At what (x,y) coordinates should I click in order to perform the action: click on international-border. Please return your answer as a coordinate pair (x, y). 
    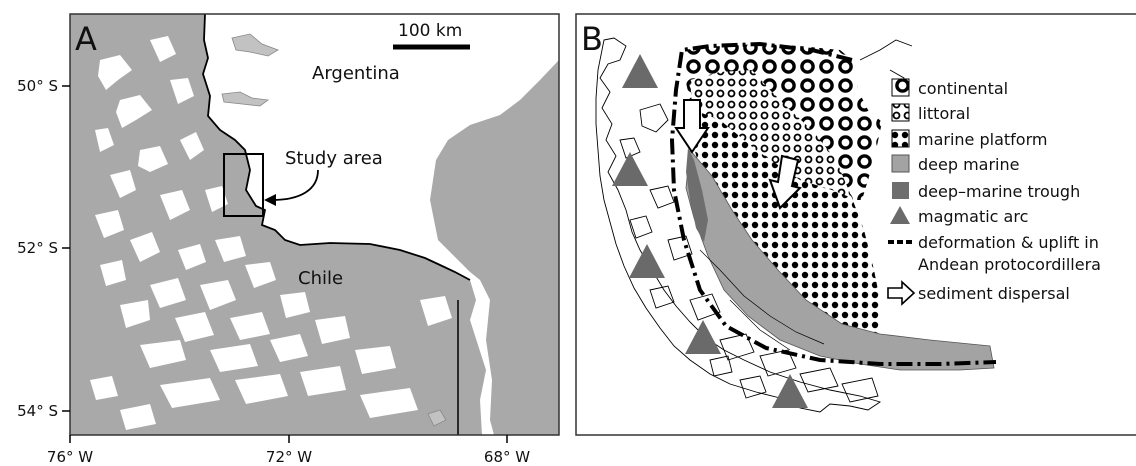
    Looking at the image, I should click on (336, 147).